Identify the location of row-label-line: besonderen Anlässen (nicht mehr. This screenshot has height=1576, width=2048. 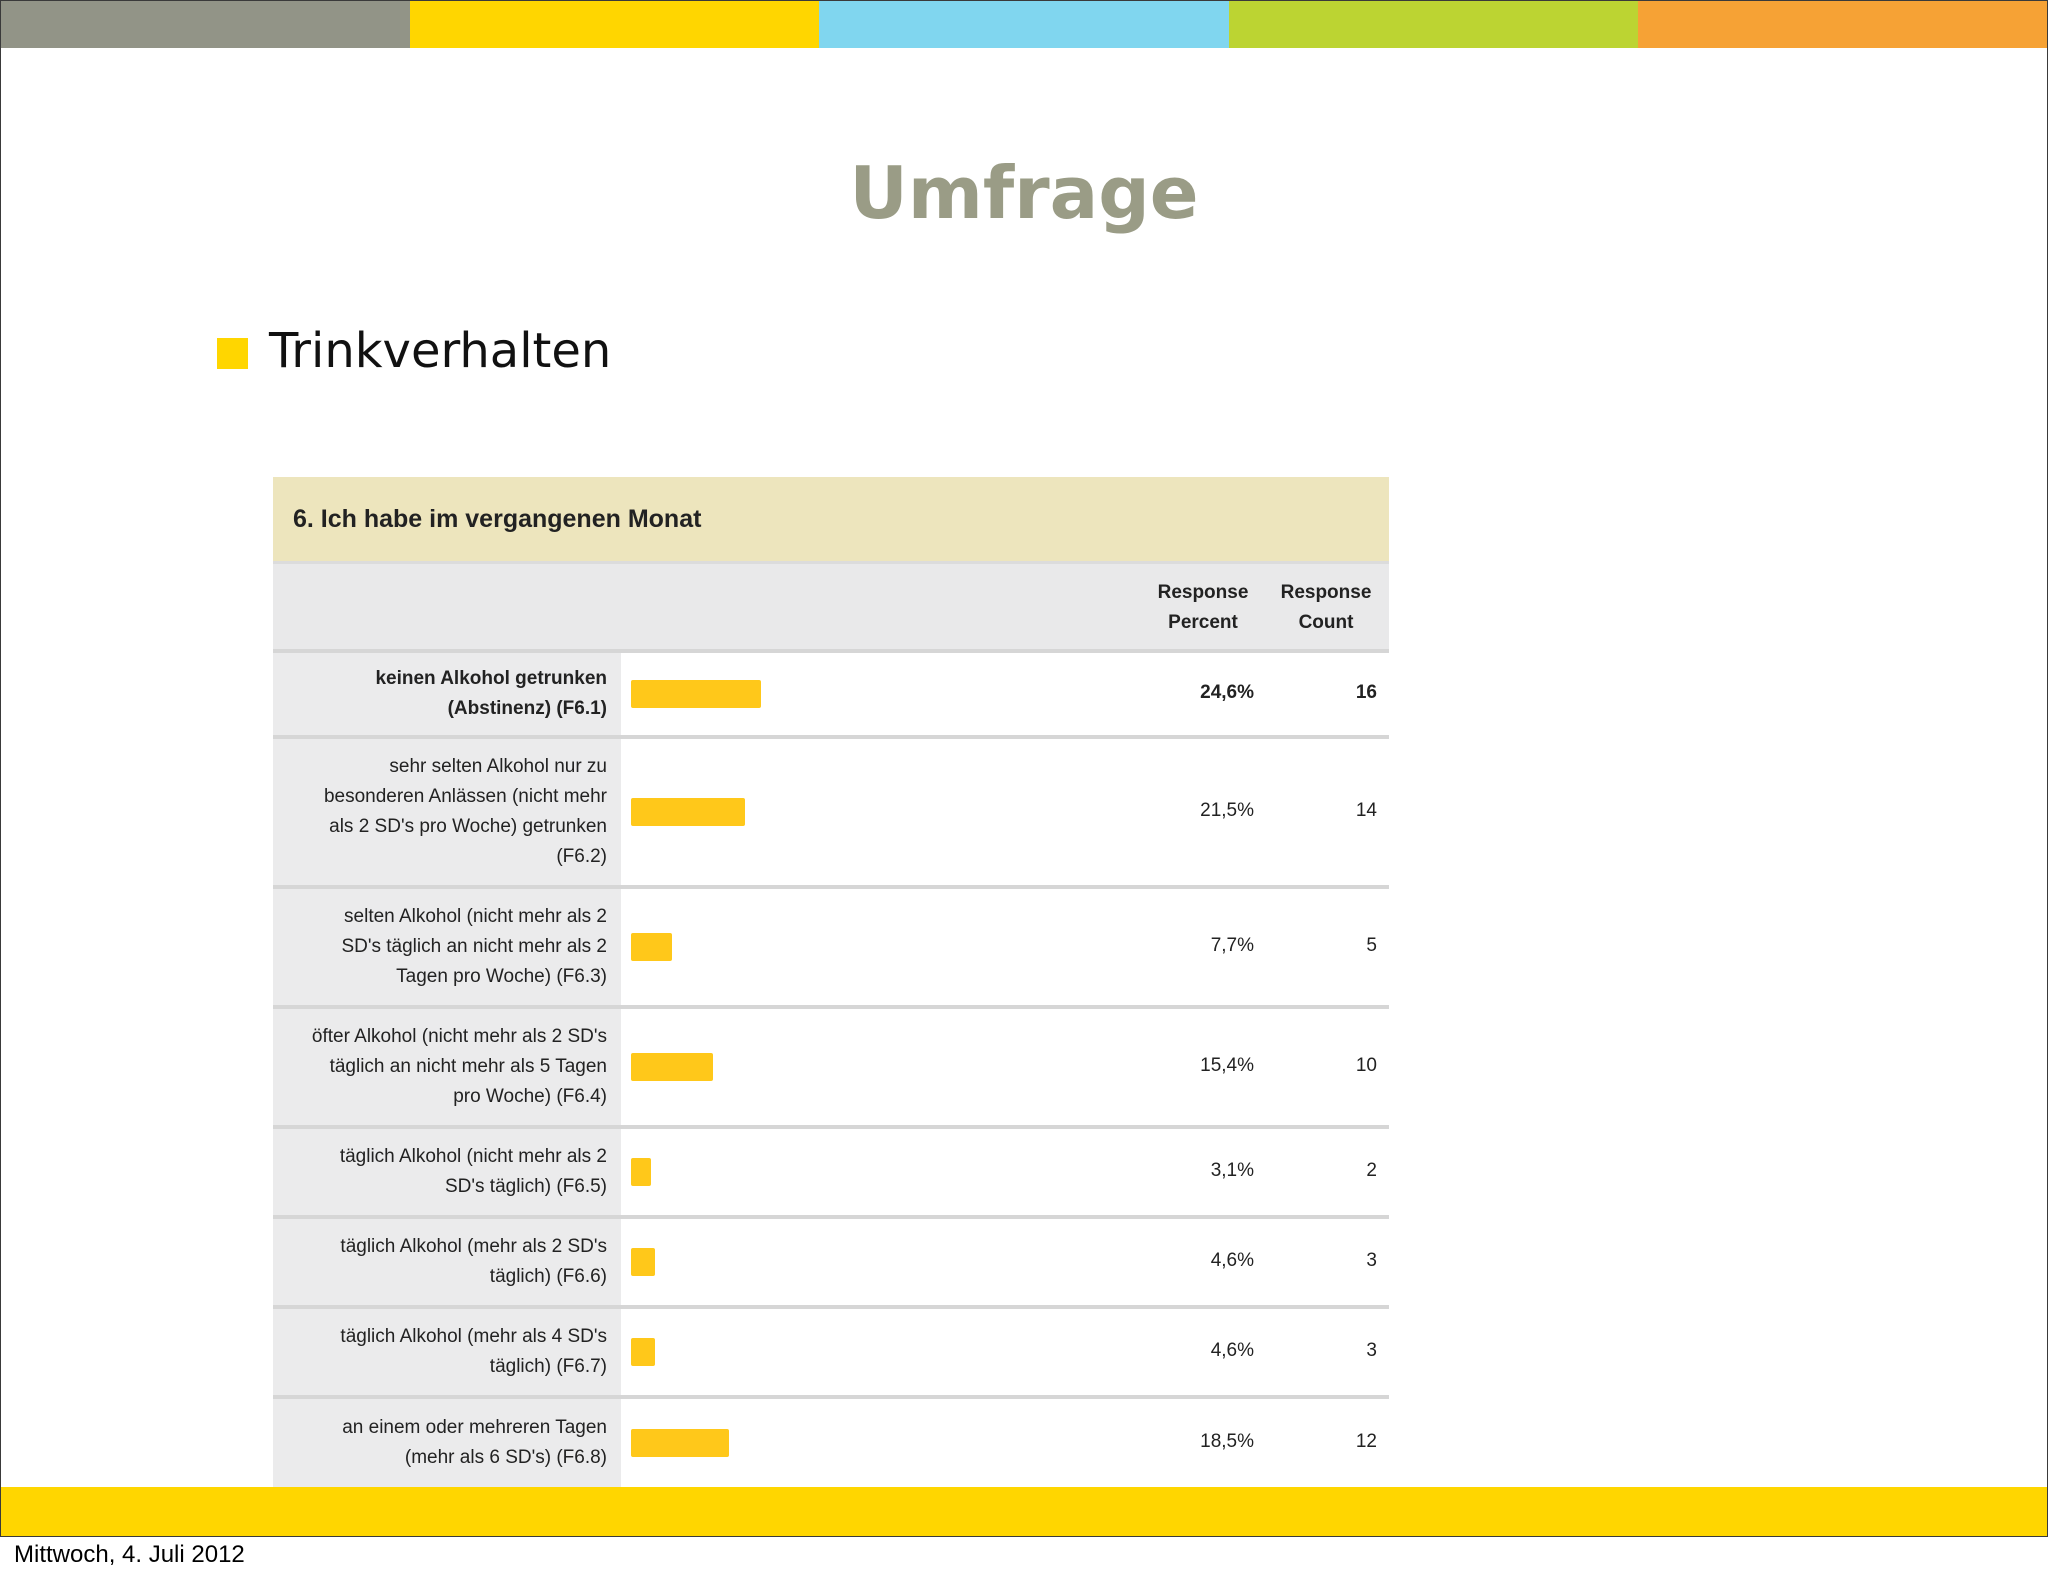
(465, 796).